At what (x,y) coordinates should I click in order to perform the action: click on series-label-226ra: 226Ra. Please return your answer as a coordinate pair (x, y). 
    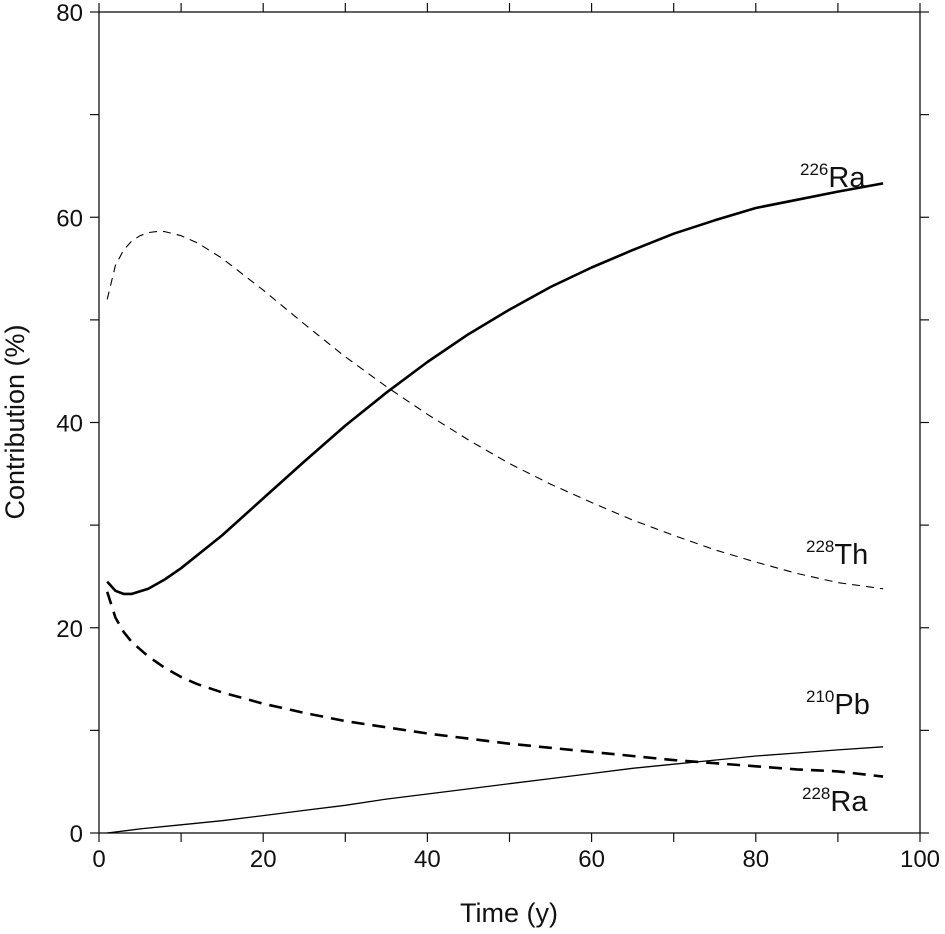
    Looking at the image, I should click on (833, 177).